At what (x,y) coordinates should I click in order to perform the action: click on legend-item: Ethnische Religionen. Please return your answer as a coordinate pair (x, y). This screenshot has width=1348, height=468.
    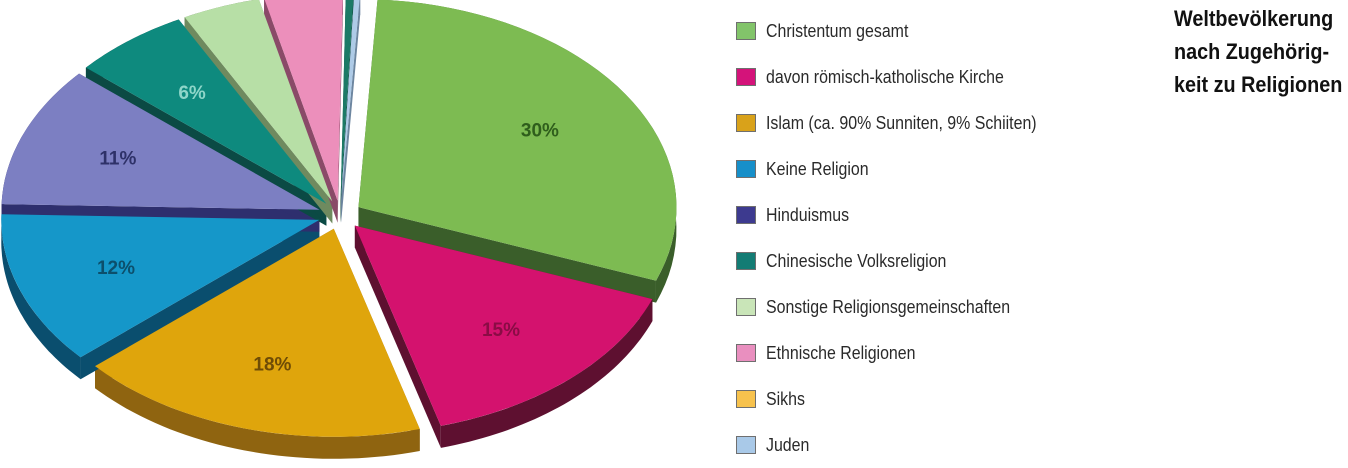
    Looking at the image, I should click on (908, 353).